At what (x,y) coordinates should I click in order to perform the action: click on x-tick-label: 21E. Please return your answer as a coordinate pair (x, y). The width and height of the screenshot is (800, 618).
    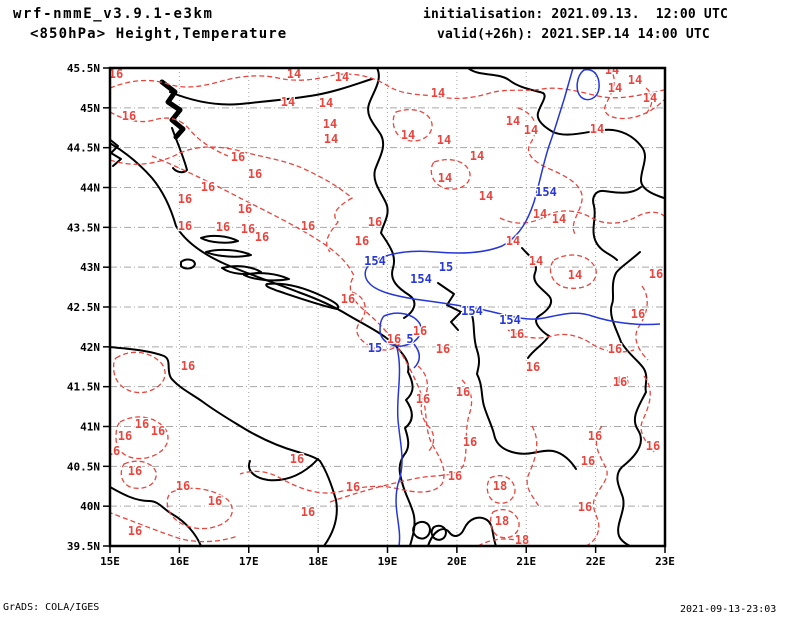
    Looking at the image, I should click on (526, 561).